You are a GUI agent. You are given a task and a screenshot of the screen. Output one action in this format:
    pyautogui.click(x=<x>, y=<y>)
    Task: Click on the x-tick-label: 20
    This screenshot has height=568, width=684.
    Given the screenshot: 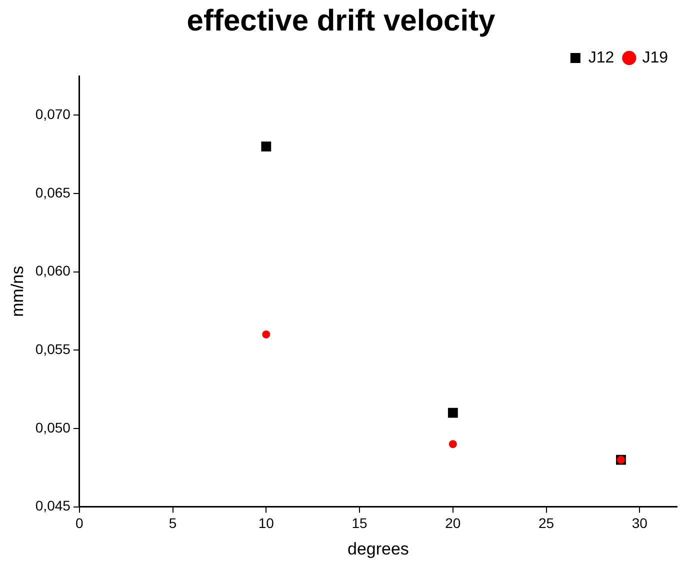 What is the action you would take?
    pyautogui.click(x=453, y=523)
    